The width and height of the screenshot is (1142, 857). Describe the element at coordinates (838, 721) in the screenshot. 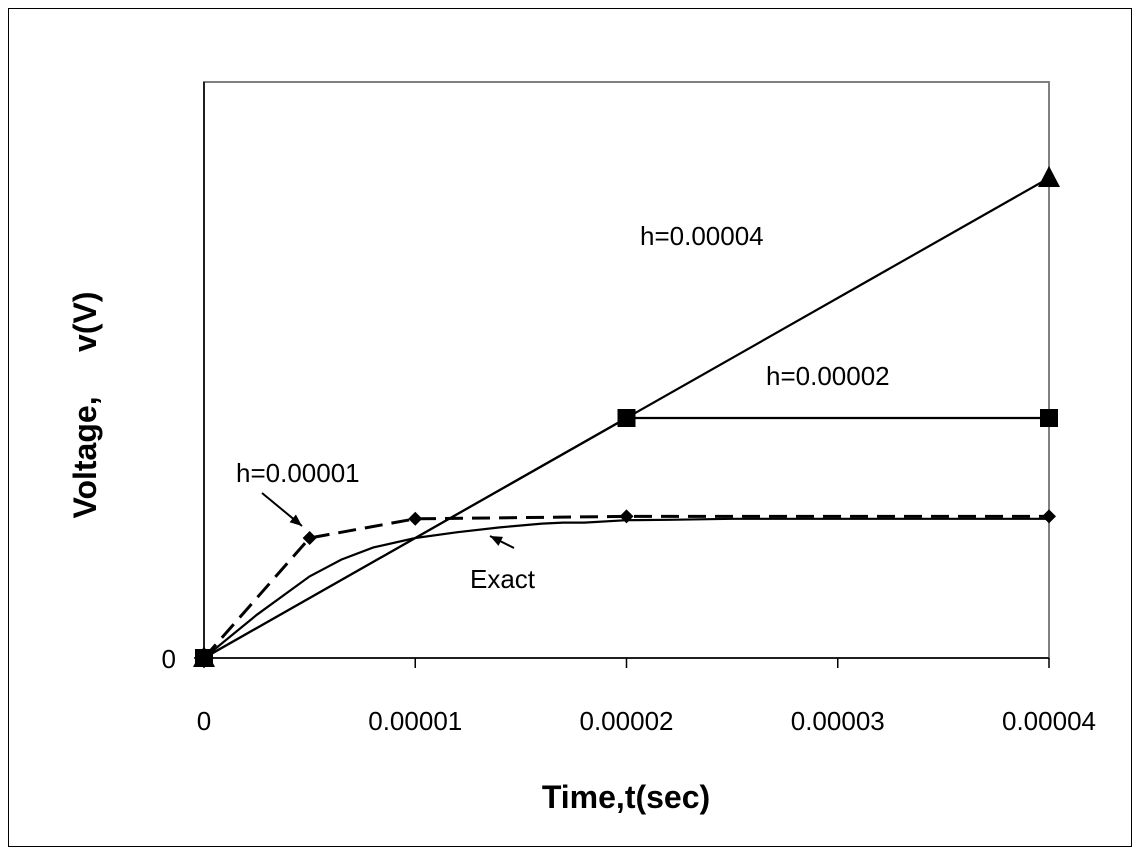

I see `x-tick-label: 0.00003` at that location.